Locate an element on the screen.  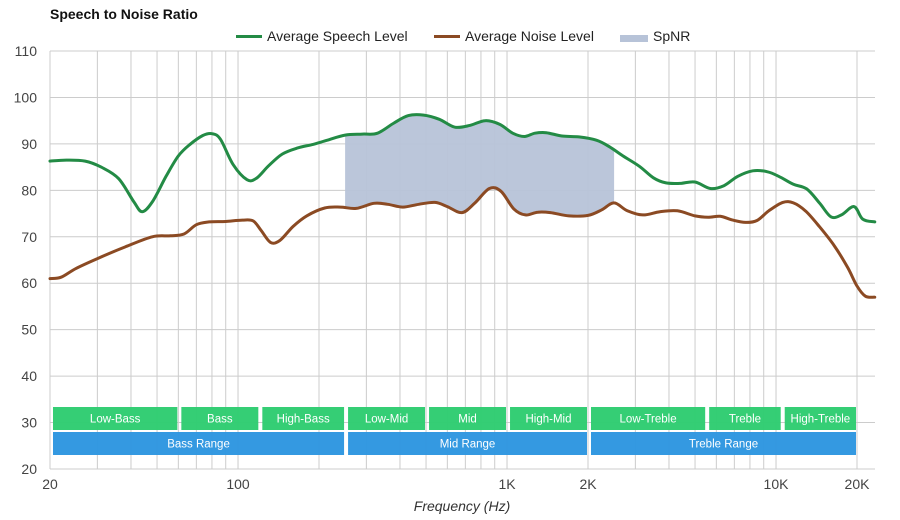
range-band-label: Bass Range is located at coordinates (198, 445).